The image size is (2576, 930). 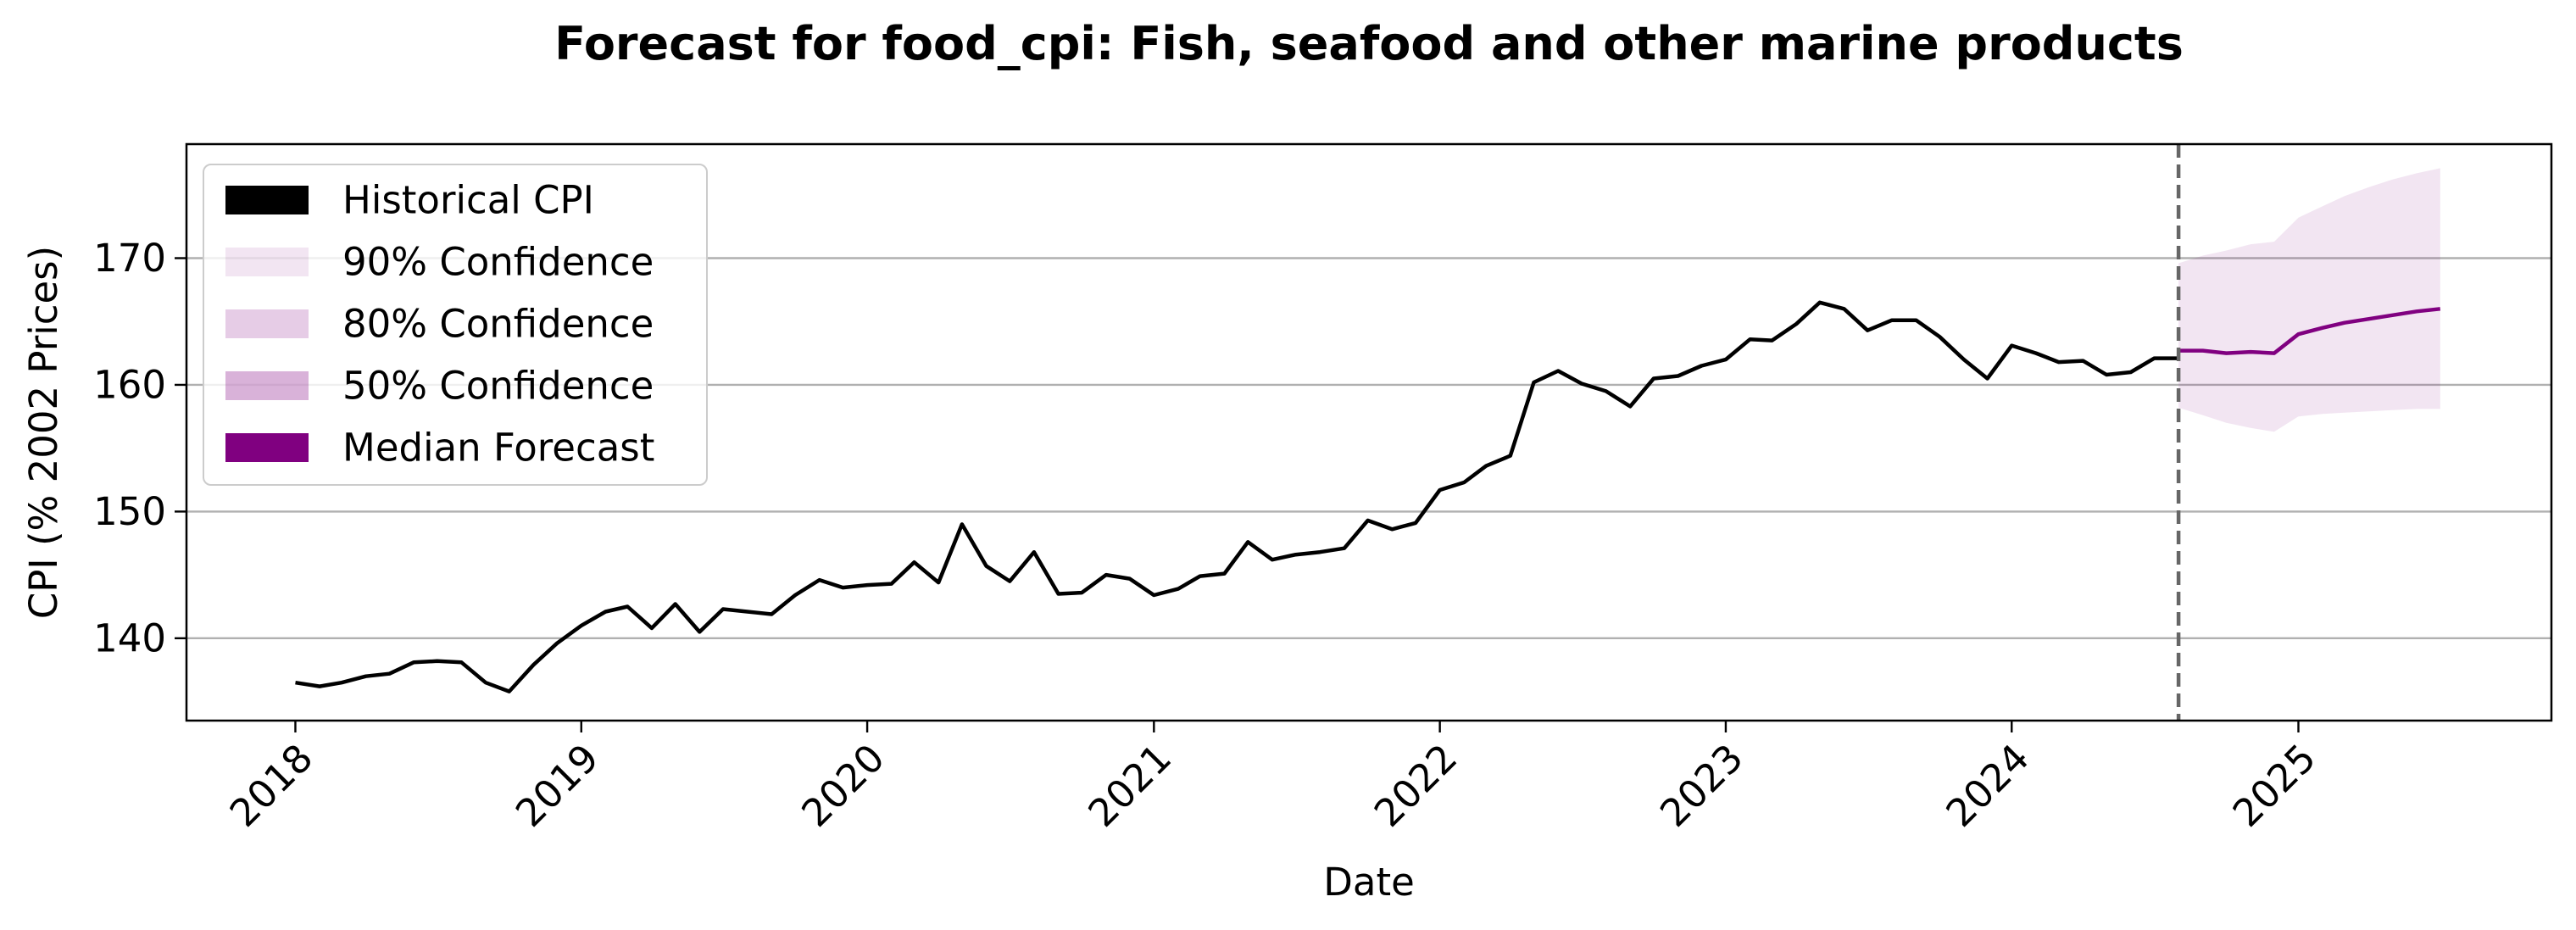 I want to click on x-axis-label: Date, so click(x=1369, y=883).